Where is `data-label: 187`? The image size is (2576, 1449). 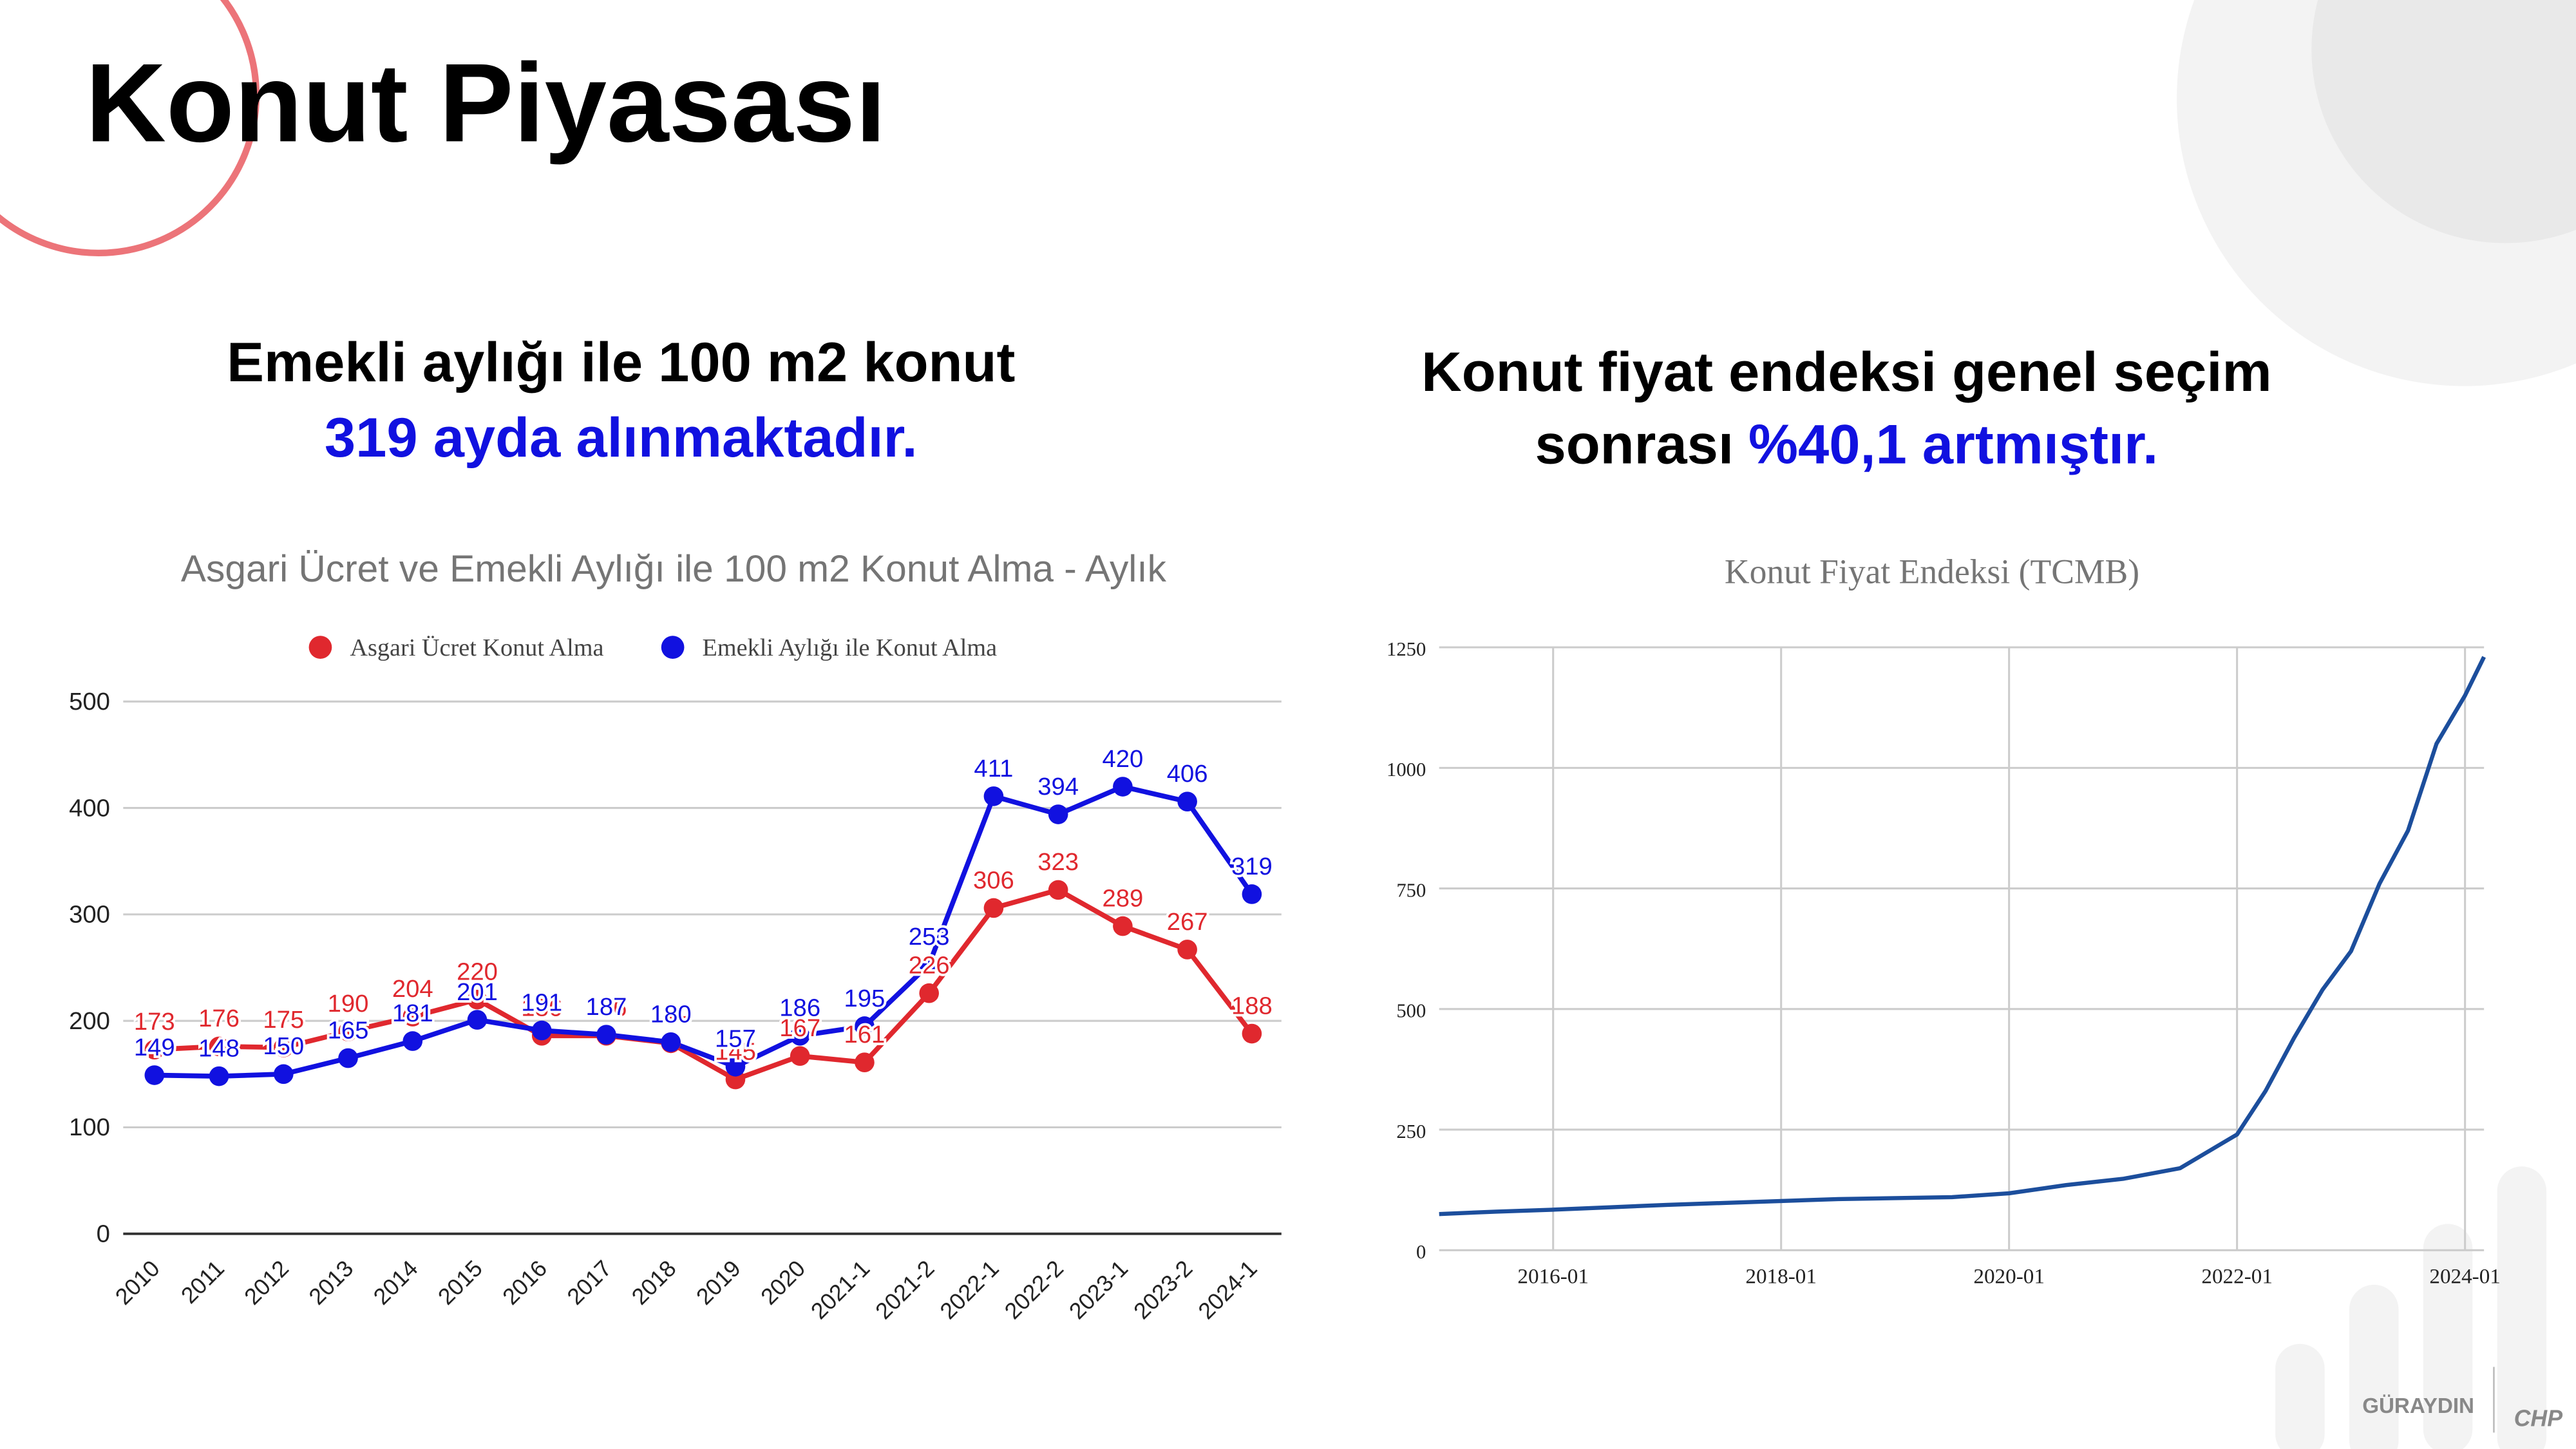
data-label: 187 is located at coordinates (606, 1007).